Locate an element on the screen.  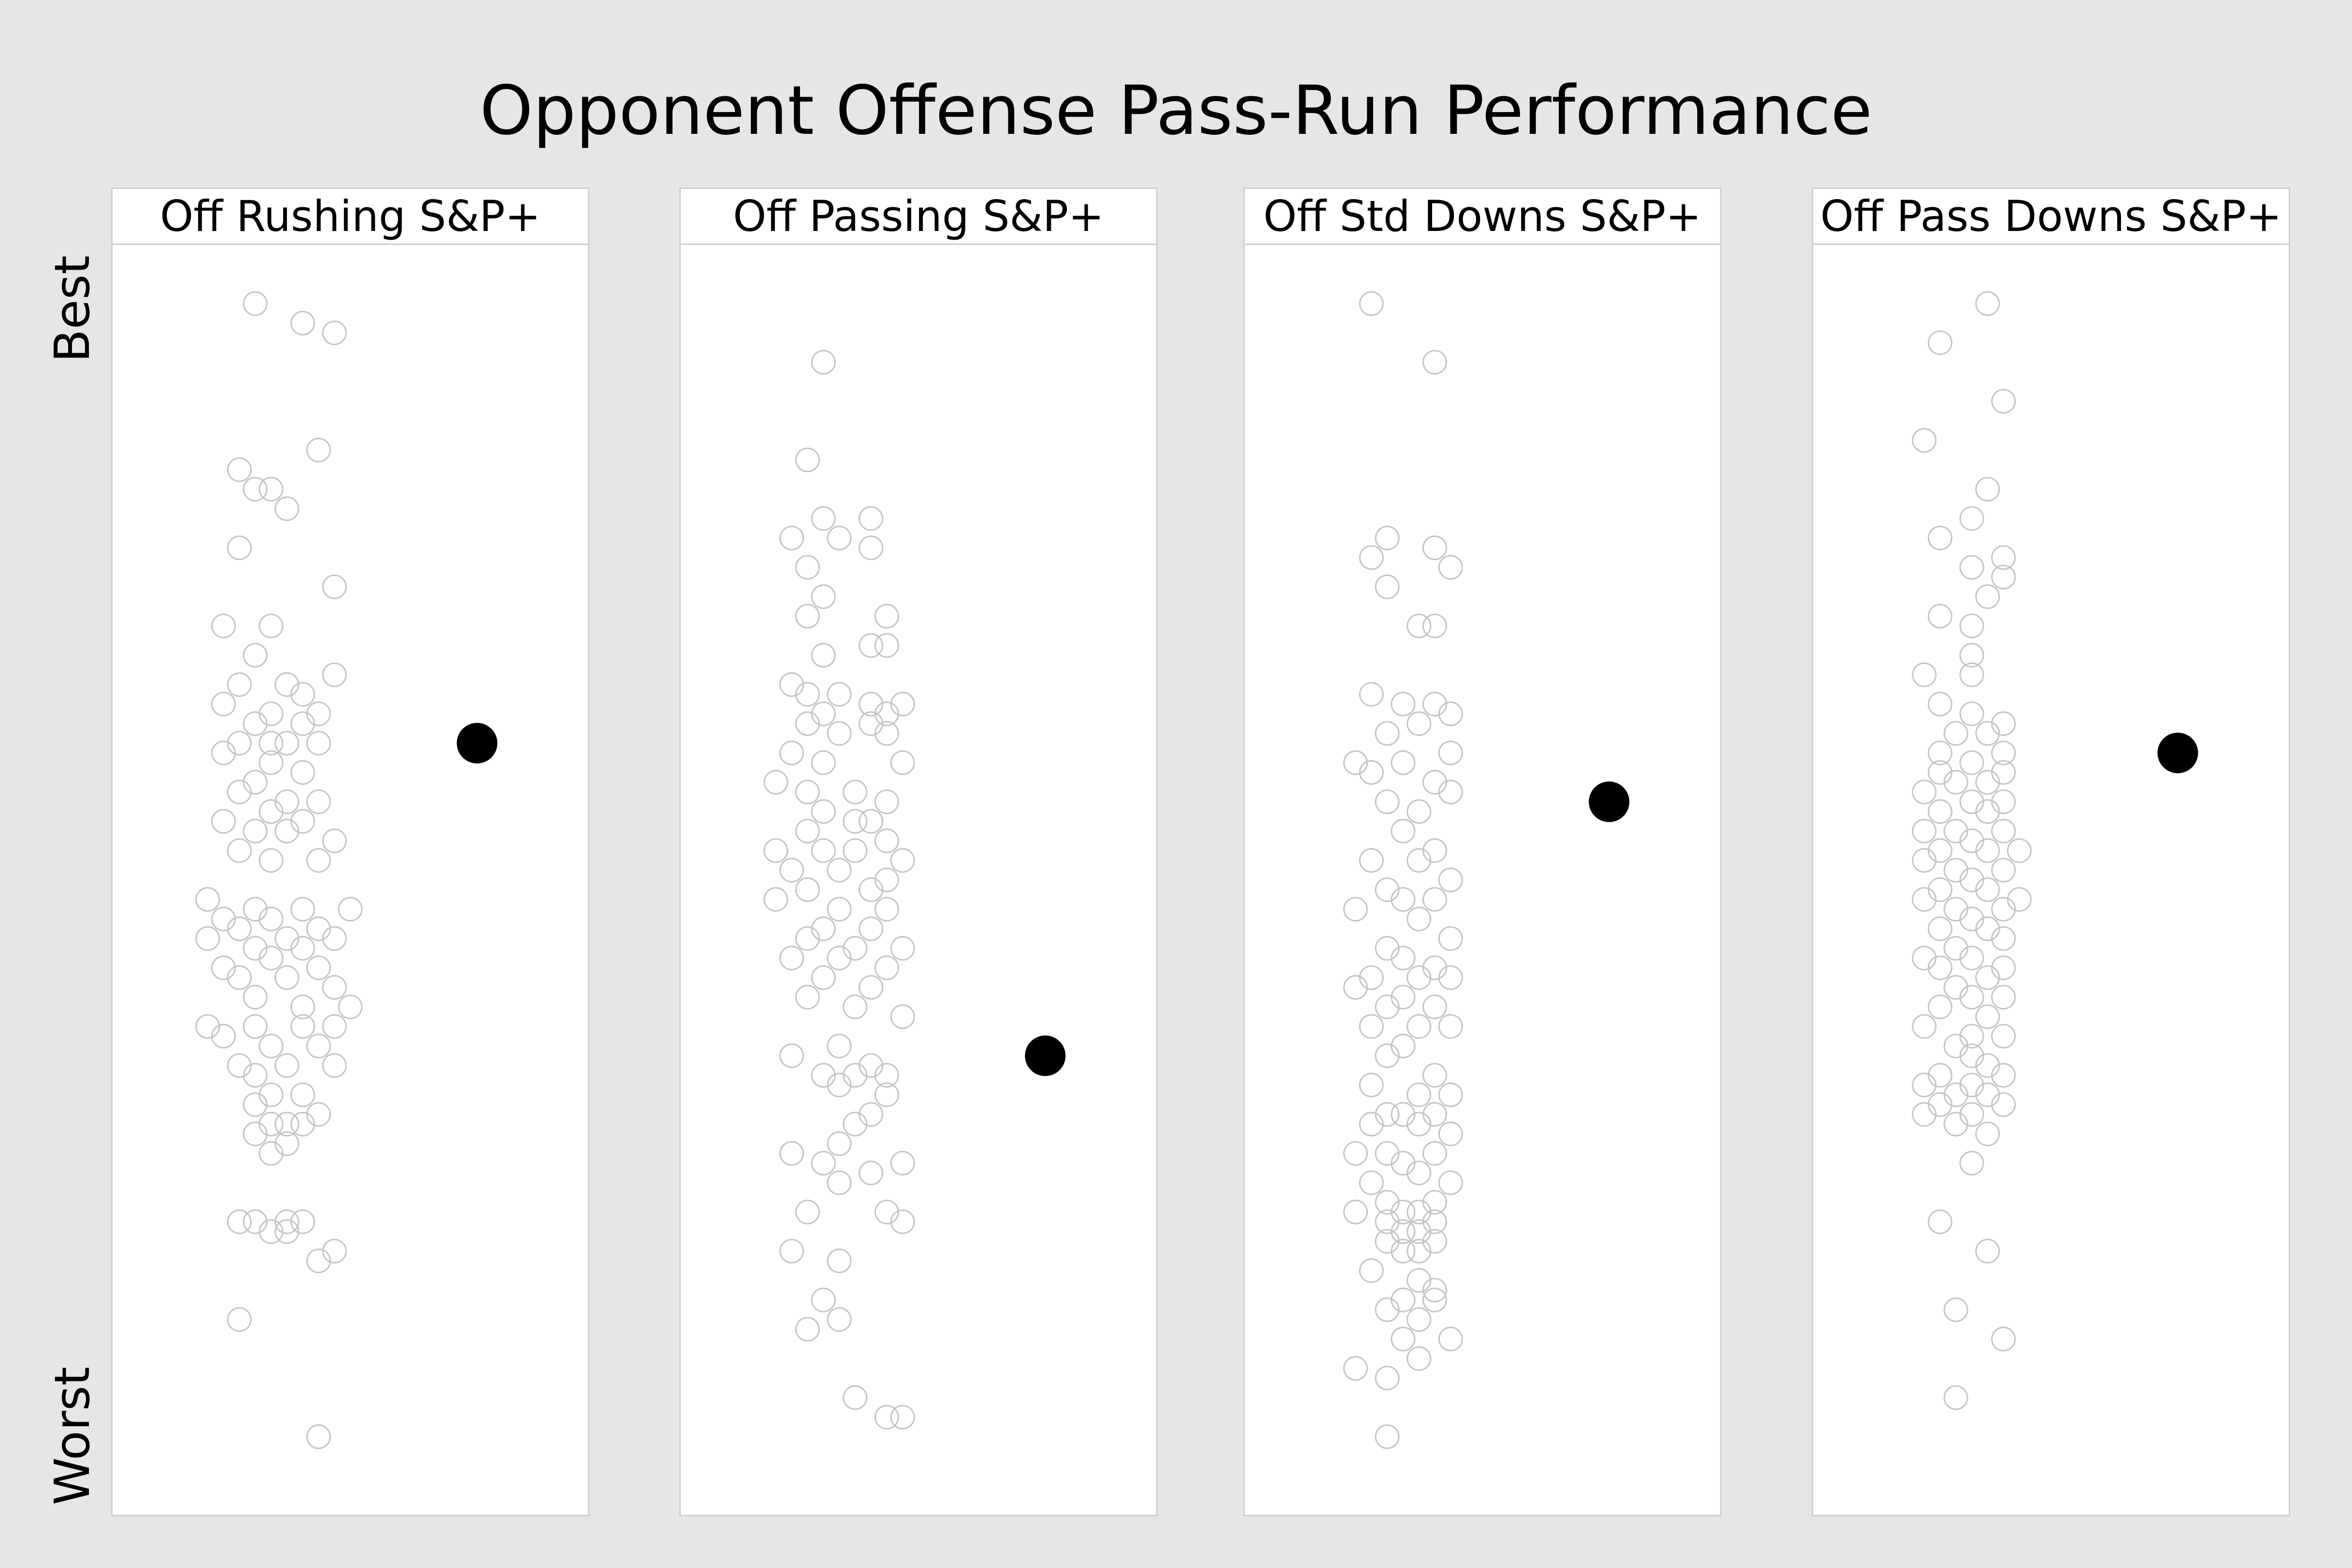
panel-plot-area is located at coordinates (914, 890).